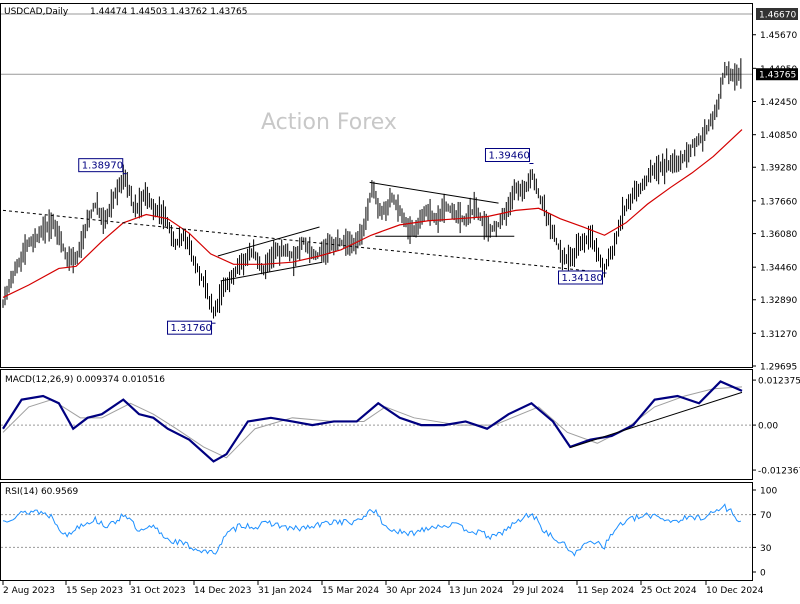  I want to click on macd-axis-label: 0.012375, so click(779, 382).